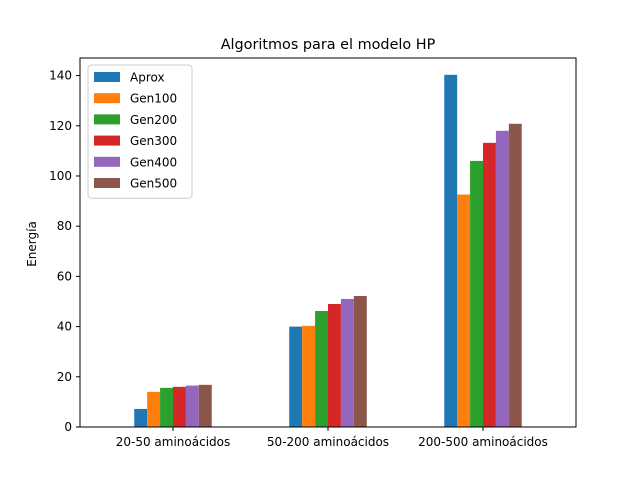 The height and width of the screenshot is (480, 640). I want to click on legend-label: Gen200, so click(153, 120).